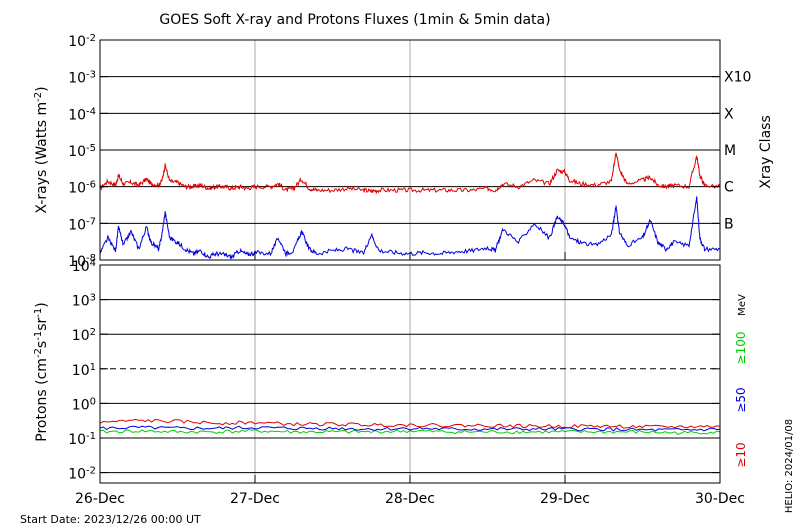 The image size is (800, 530). I want to click on proton-energy-label: ≥10, so click(741, 454).